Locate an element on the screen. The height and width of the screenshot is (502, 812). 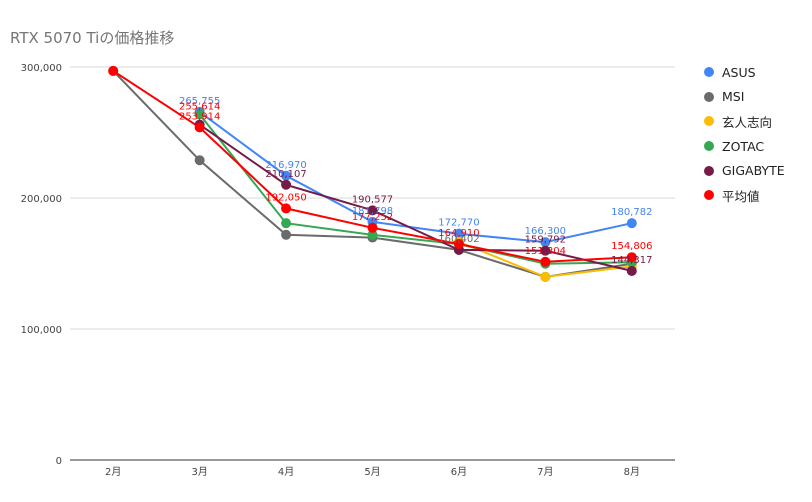
data-label: 164,910 is located at coordinates (458, 233).